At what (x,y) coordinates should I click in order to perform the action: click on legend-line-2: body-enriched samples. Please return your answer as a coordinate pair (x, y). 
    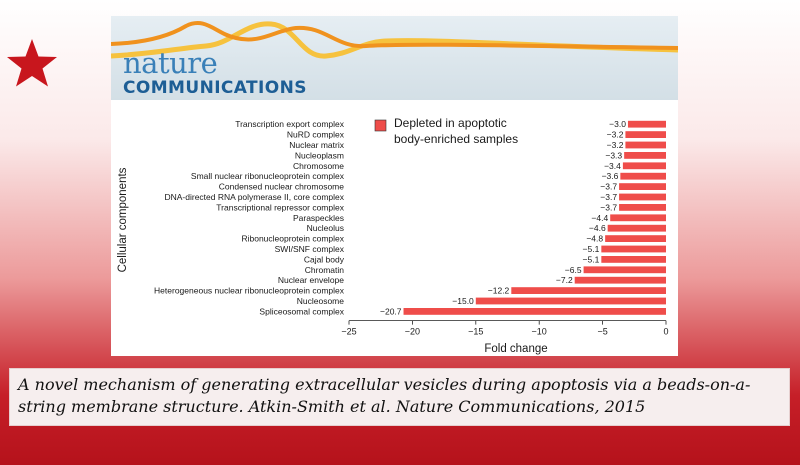
    Looking at the image, I should click on (456, 139).